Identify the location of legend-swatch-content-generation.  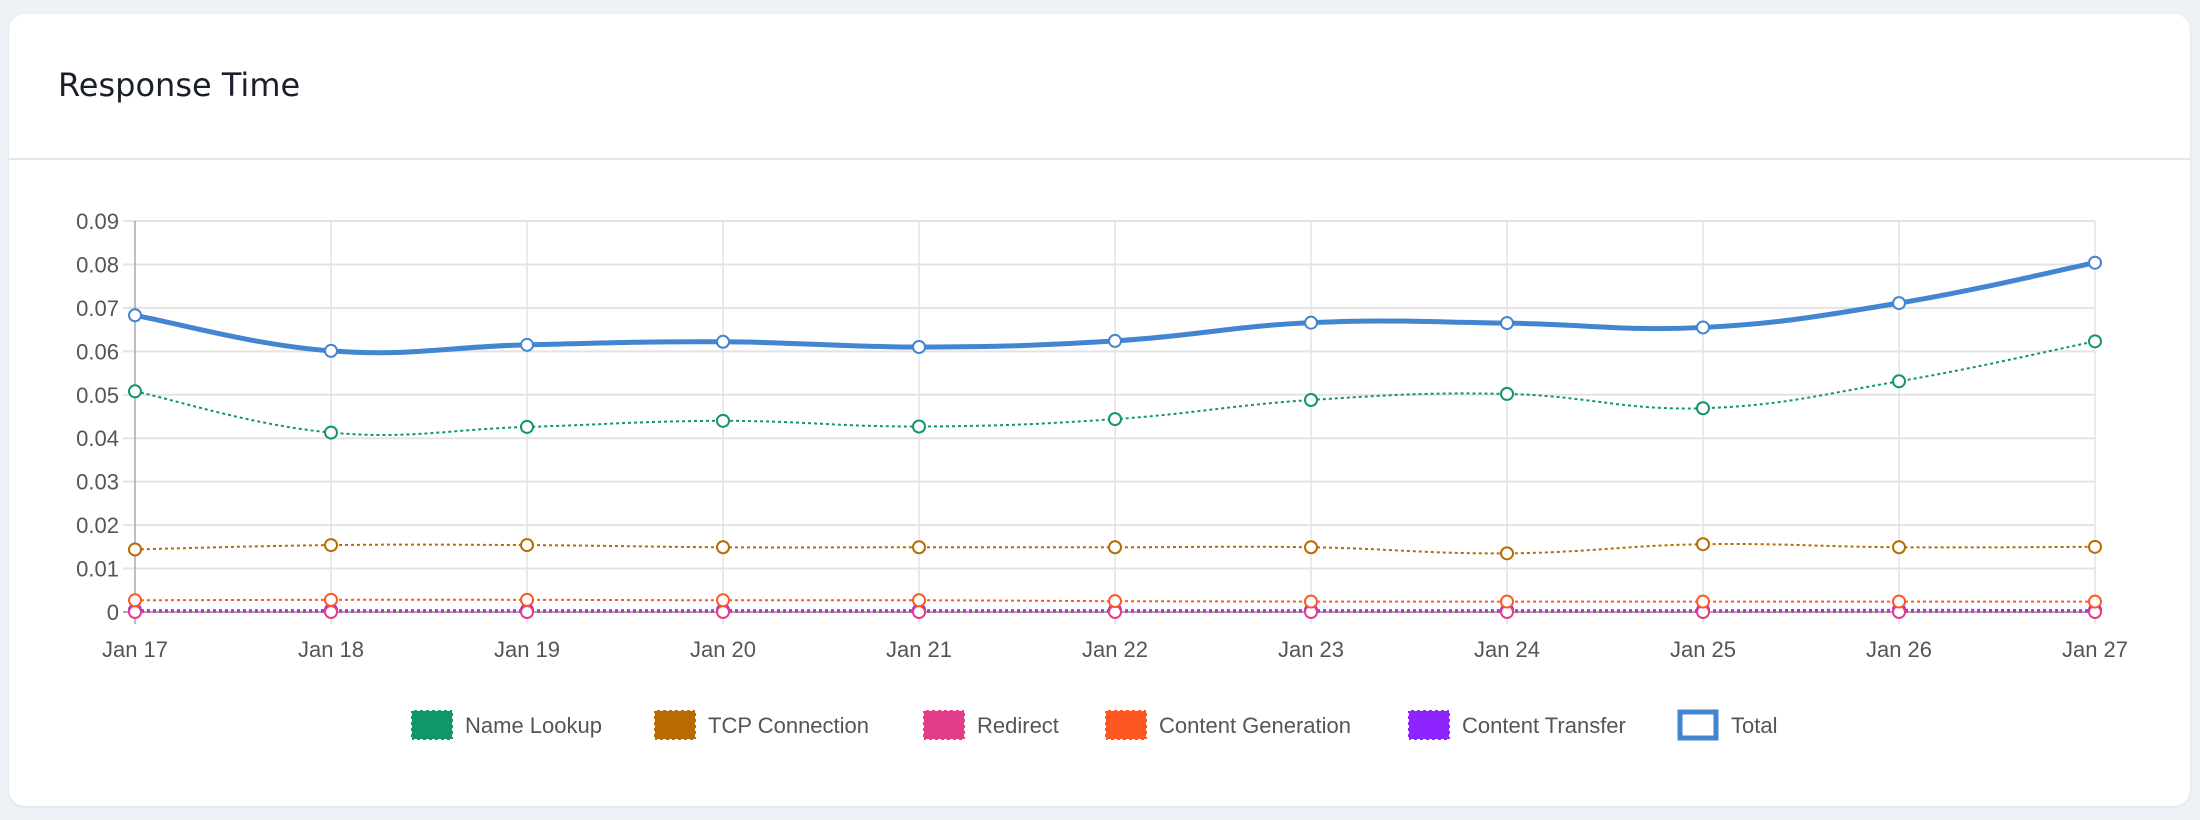
(1126, 725).